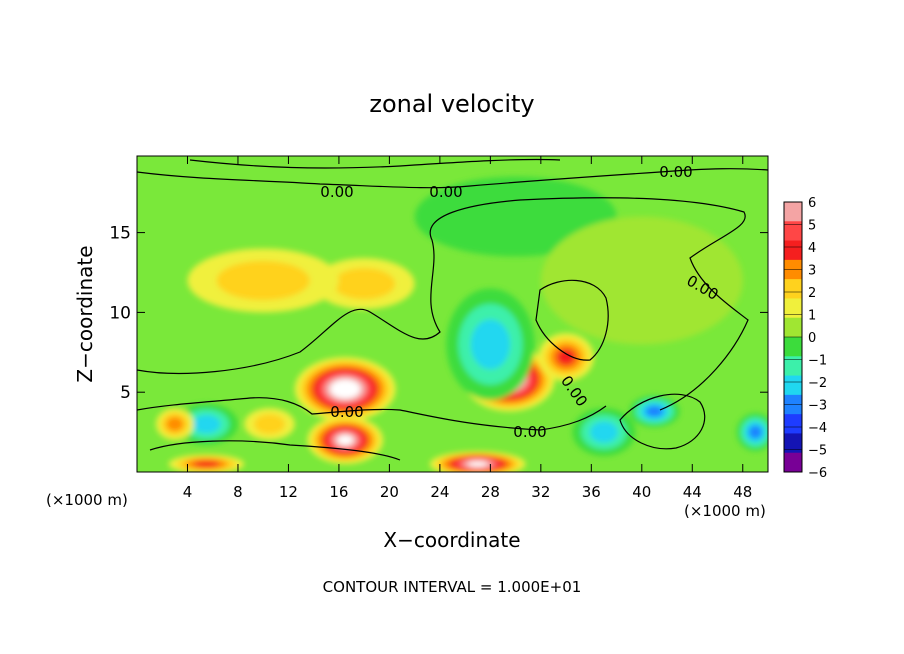 The width and height of the screenshot is (904, 654). I want to click on x-tick-label: 4, so click(188, 492).